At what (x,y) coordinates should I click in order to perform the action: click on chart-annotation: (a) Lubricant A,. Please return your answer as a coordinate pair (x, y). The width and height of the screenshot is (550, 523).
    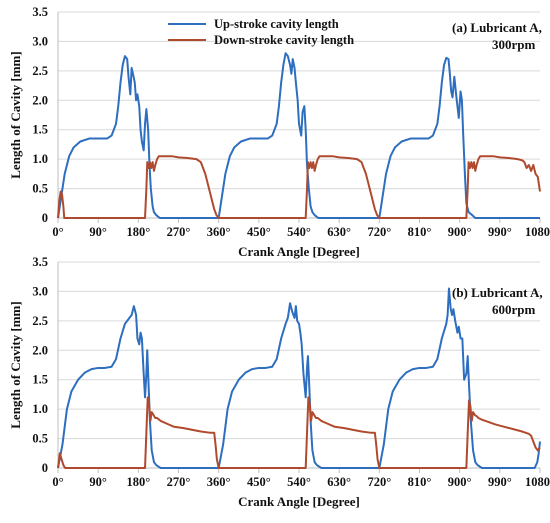
    Looking at the image, I should click on (497, 27).